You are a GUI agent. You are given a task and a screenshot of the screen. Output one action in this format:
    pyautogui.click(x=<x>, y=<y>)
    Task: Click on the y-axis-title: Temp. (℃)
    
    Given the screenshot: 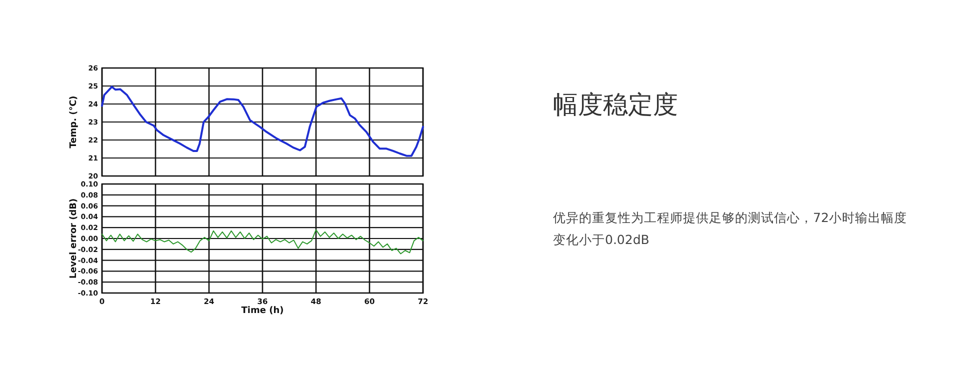 What is the action you would take?
    pyautogui.click(x=74, y=122)
    